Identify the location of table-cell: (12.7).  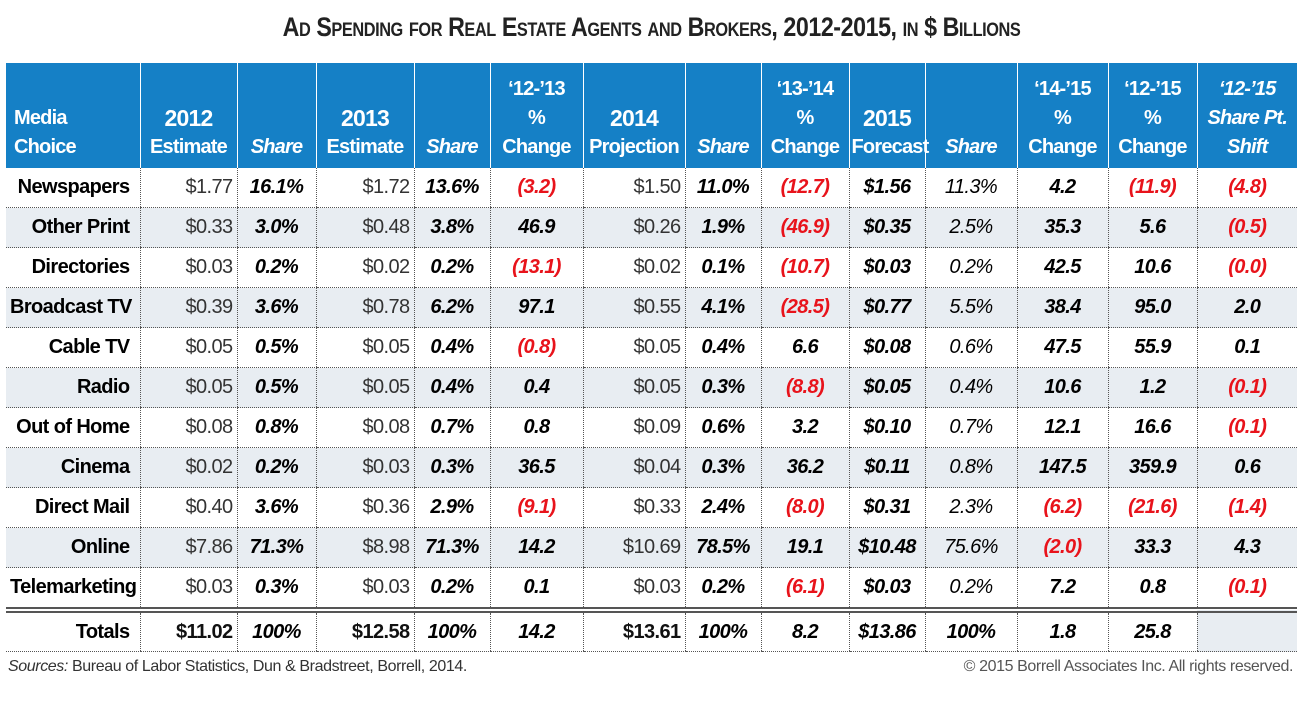
(804, 188).